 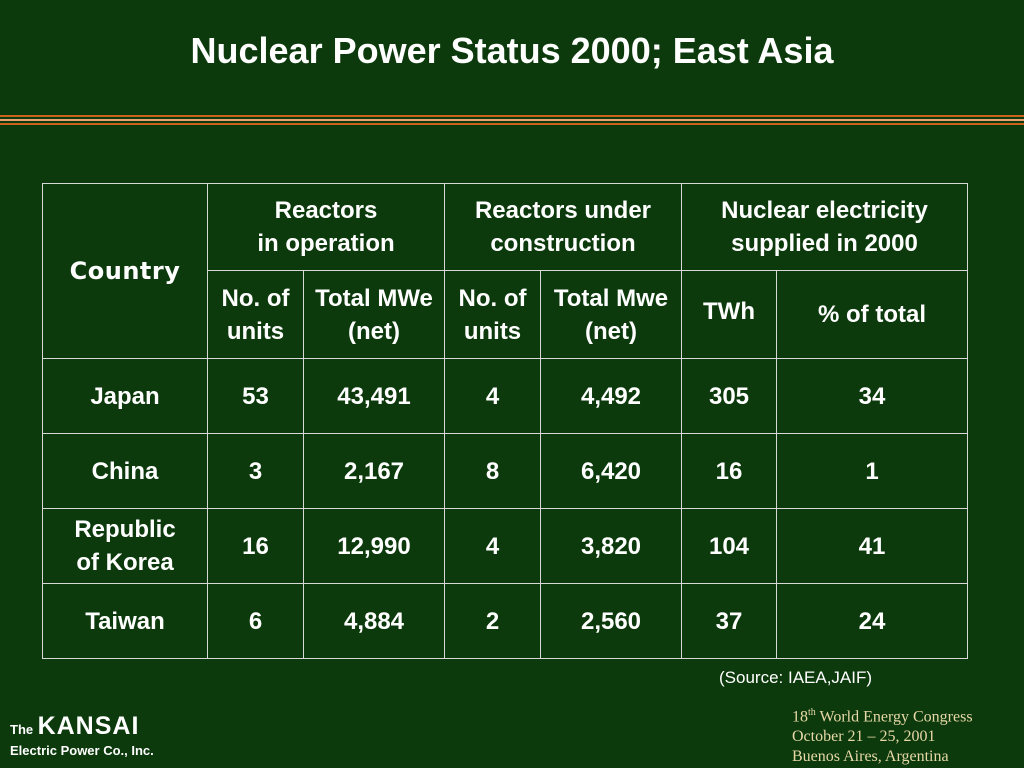 I want to click on electricity-header-line1: Nuclear electricity, so click(x=824, y=210).